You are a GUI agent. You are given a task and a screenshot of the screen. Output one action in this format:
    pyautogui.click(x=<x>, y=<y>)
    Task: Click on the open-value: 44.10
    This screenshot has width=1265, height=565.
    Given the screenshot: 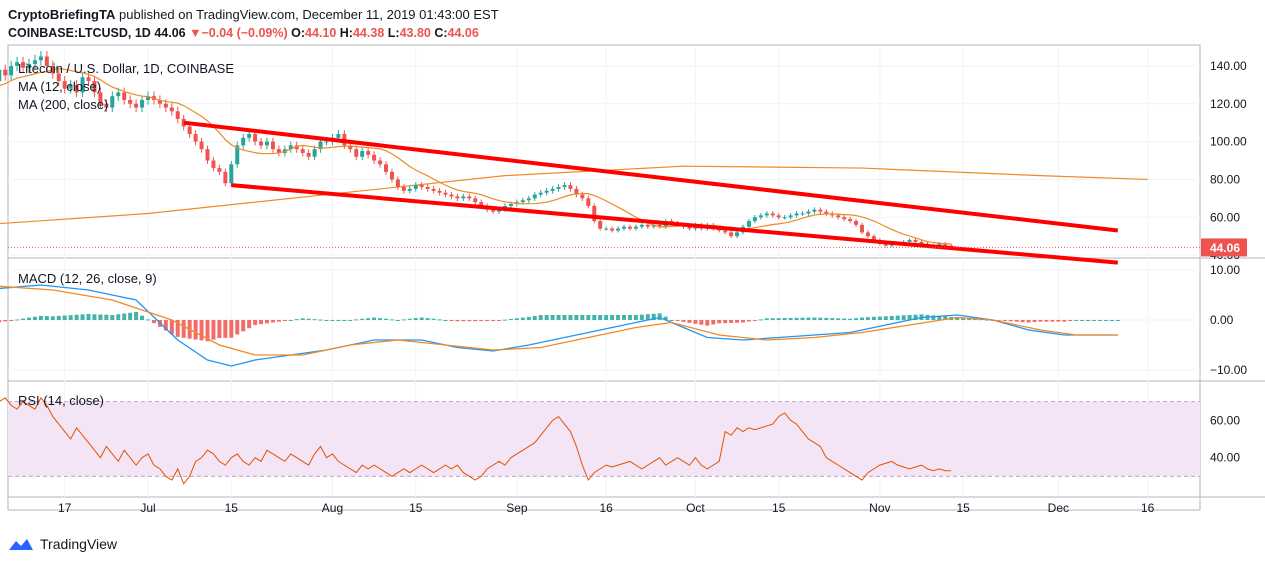 What is the action you would take?
    pyautogui.click(x=321, y=33)
    